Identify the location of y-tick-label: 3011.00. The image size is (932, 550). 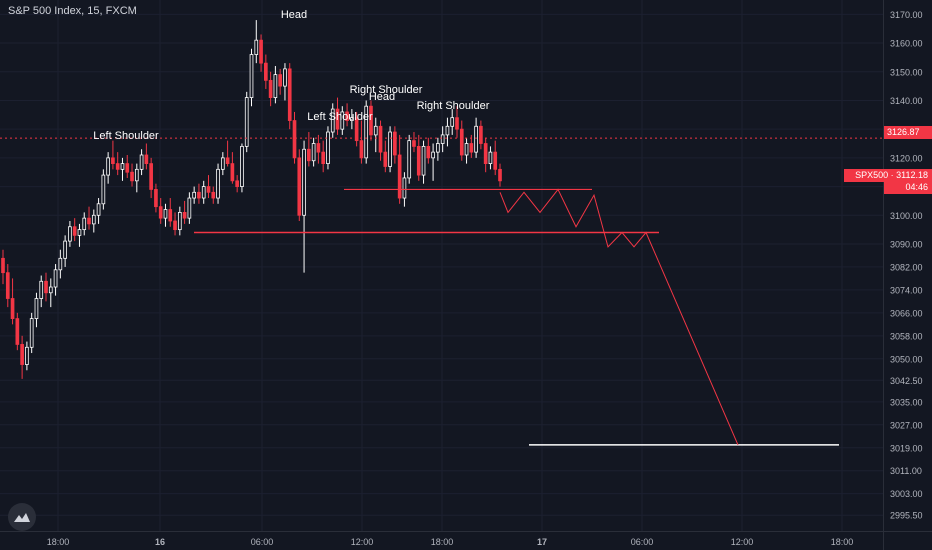
(906, 471).